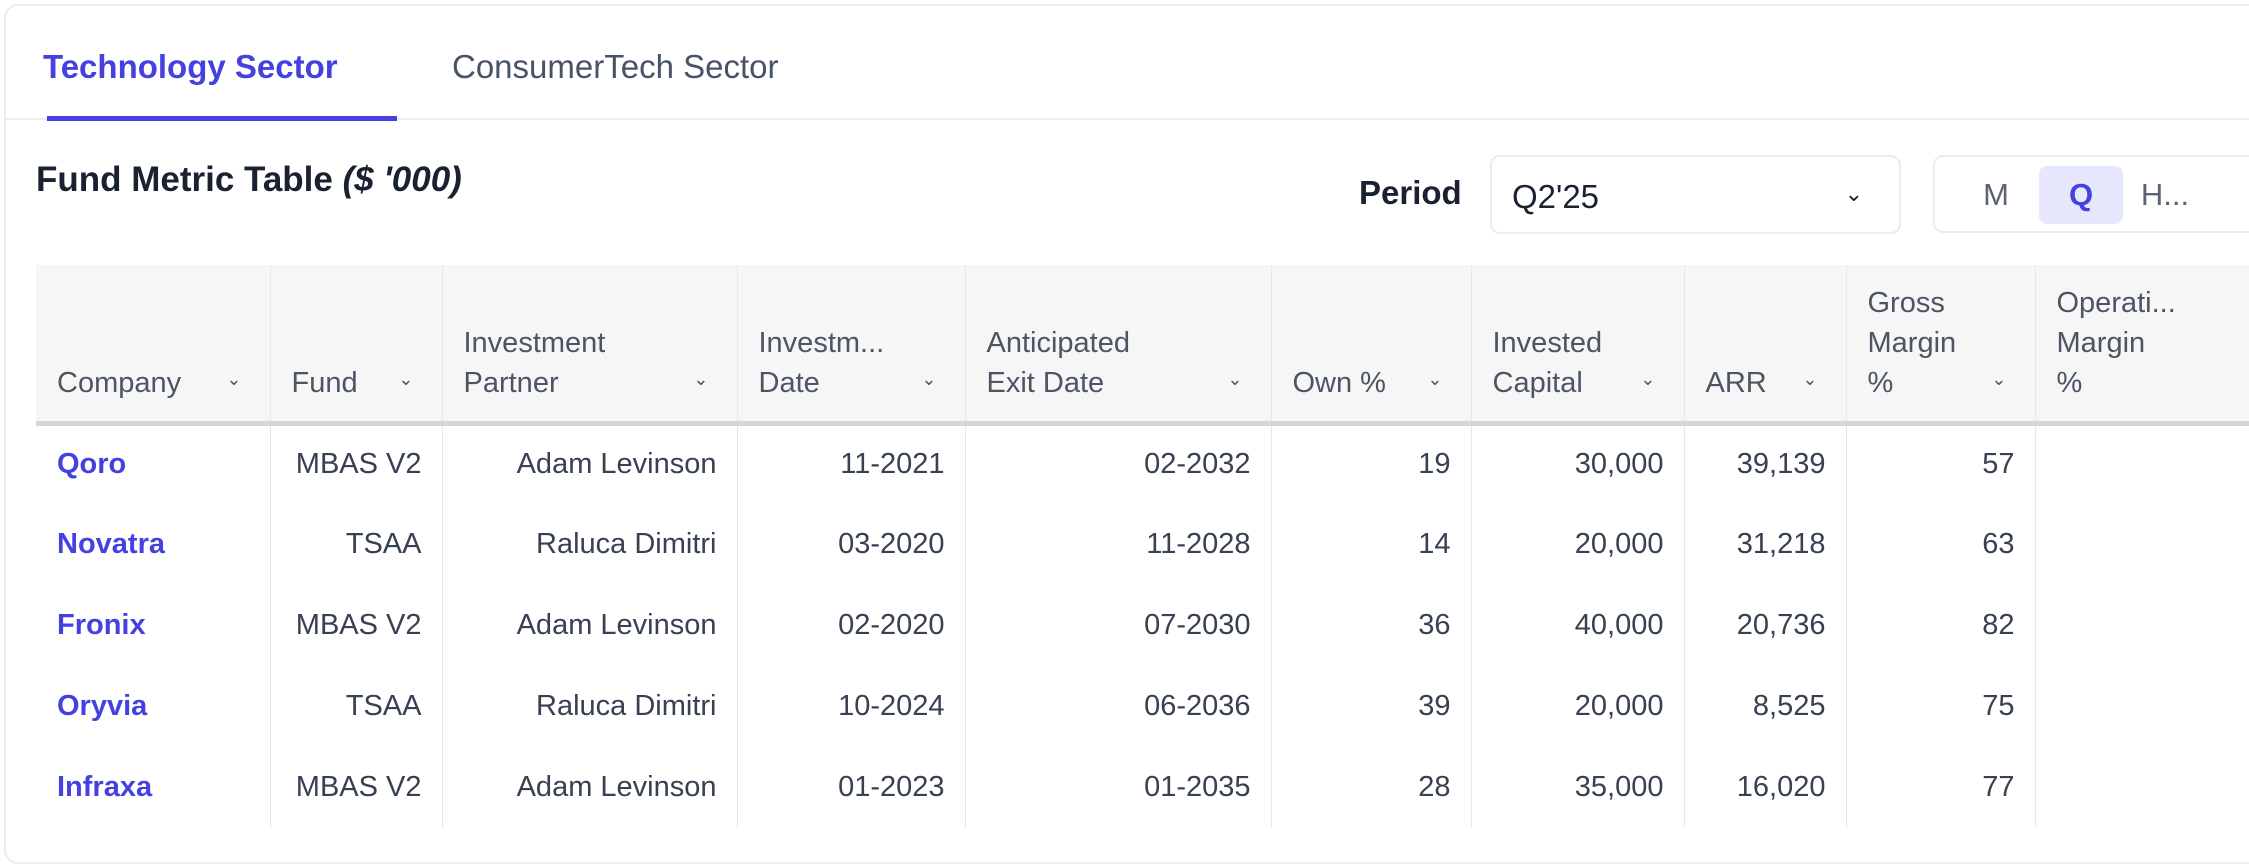 The height and width of the screenshot is (864, 2249). What do you see at coordinates (1577, 625) in the screenshot?
I see `table-cell: 40,000` at bounding box center [1577, 625].